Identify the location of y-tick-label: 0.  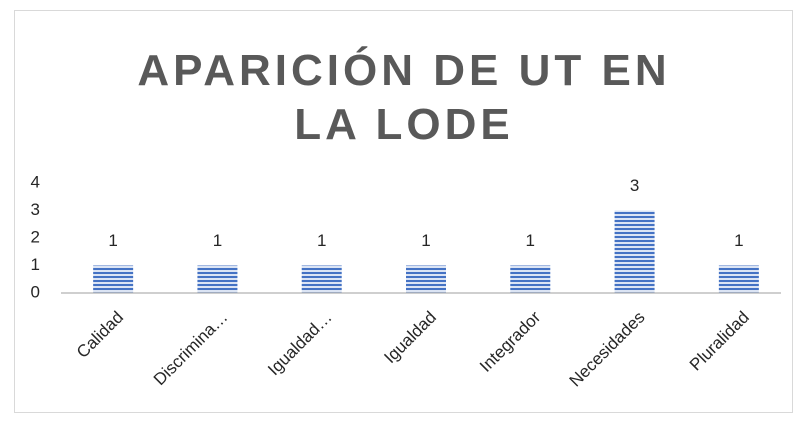
(35, 291).